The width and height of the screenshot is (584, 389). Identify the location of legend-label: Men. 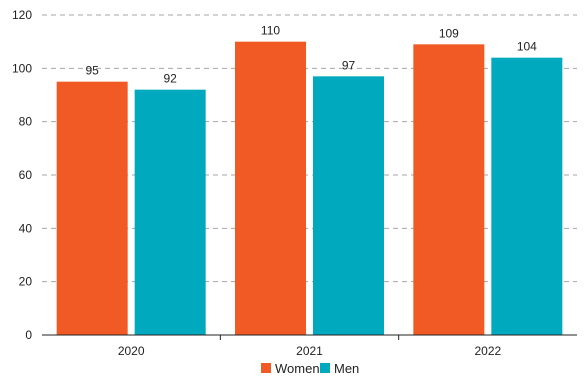
(346, 368).